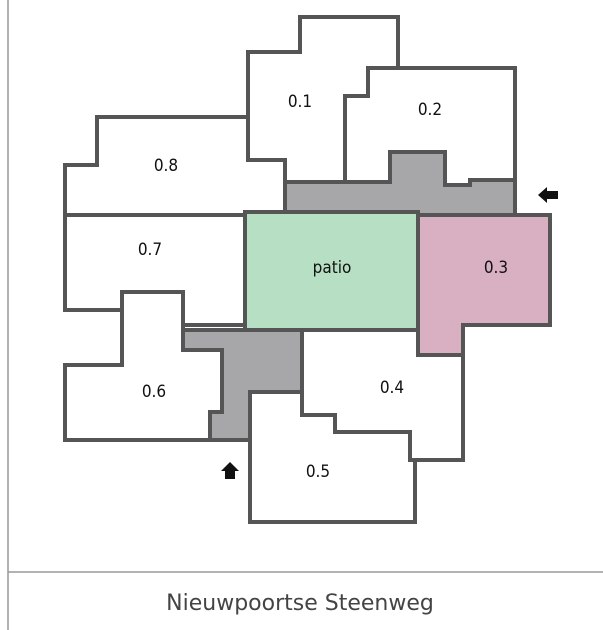  I want to click on room-label: 0.7, so click(150, 250).